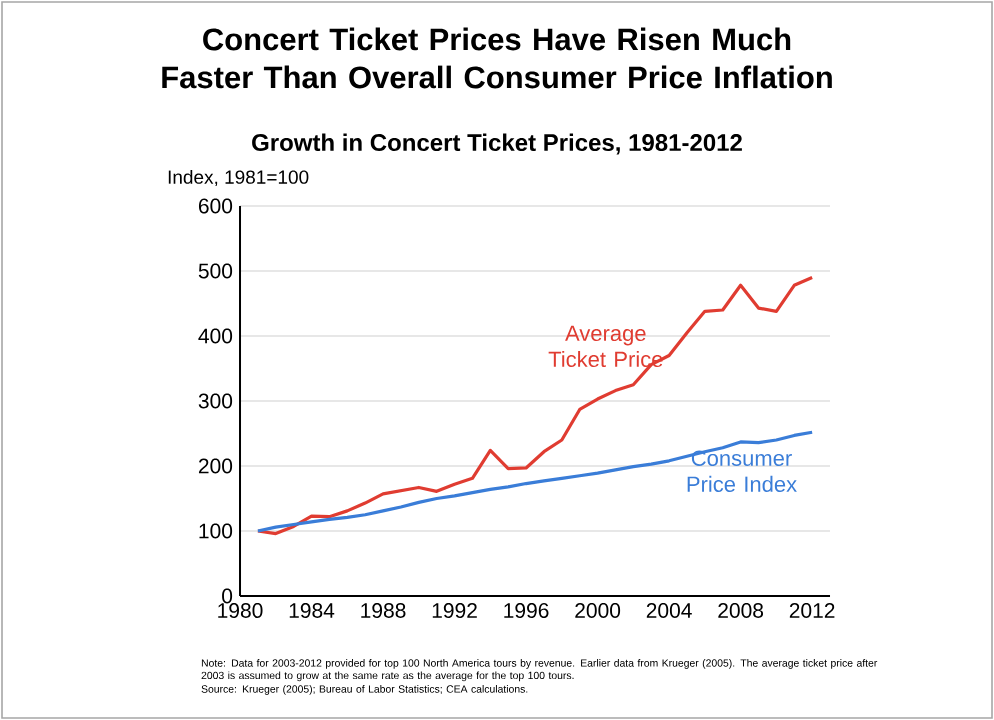 This screenshot has width=994, height=720. What do you see at coordinates (742, 471) in the screenshot?
I see `series-label: Consumer Price Index` at bounding box center [742, 471].